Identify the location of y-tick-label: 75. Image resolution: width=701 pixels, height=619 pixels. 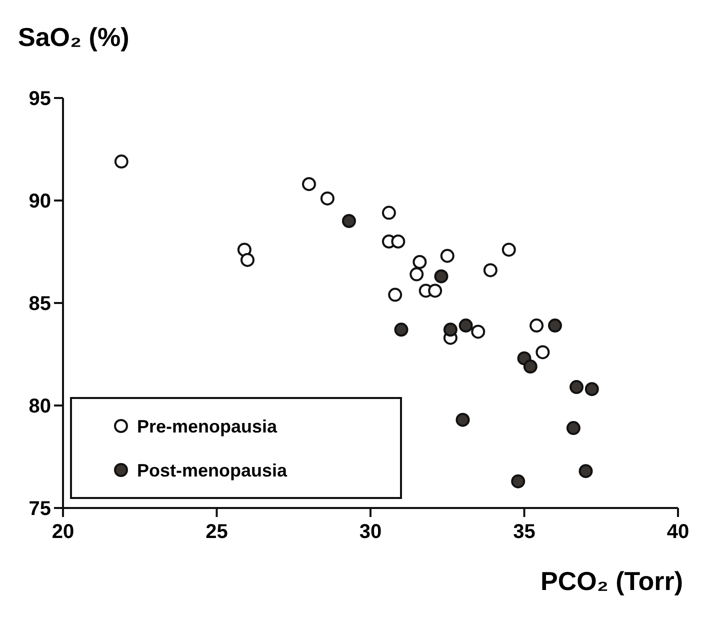
(39, 509).